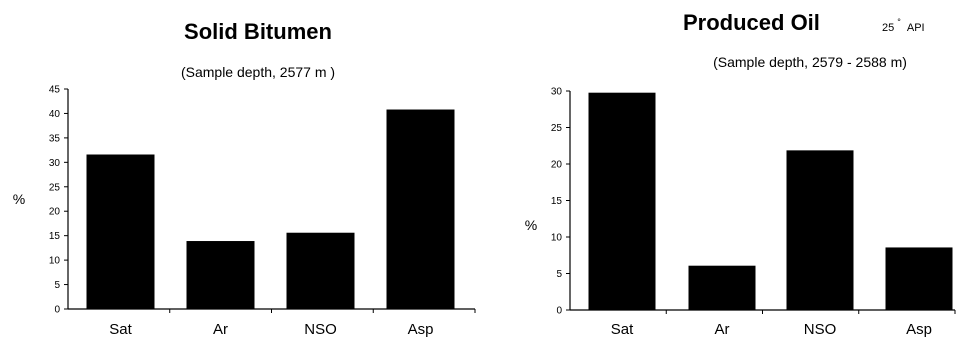  What do you see at coordinates (722, 329) in the screenshot?
I see `produced-oil-category-label-ar: Ar` at bounding box center [722, 329].